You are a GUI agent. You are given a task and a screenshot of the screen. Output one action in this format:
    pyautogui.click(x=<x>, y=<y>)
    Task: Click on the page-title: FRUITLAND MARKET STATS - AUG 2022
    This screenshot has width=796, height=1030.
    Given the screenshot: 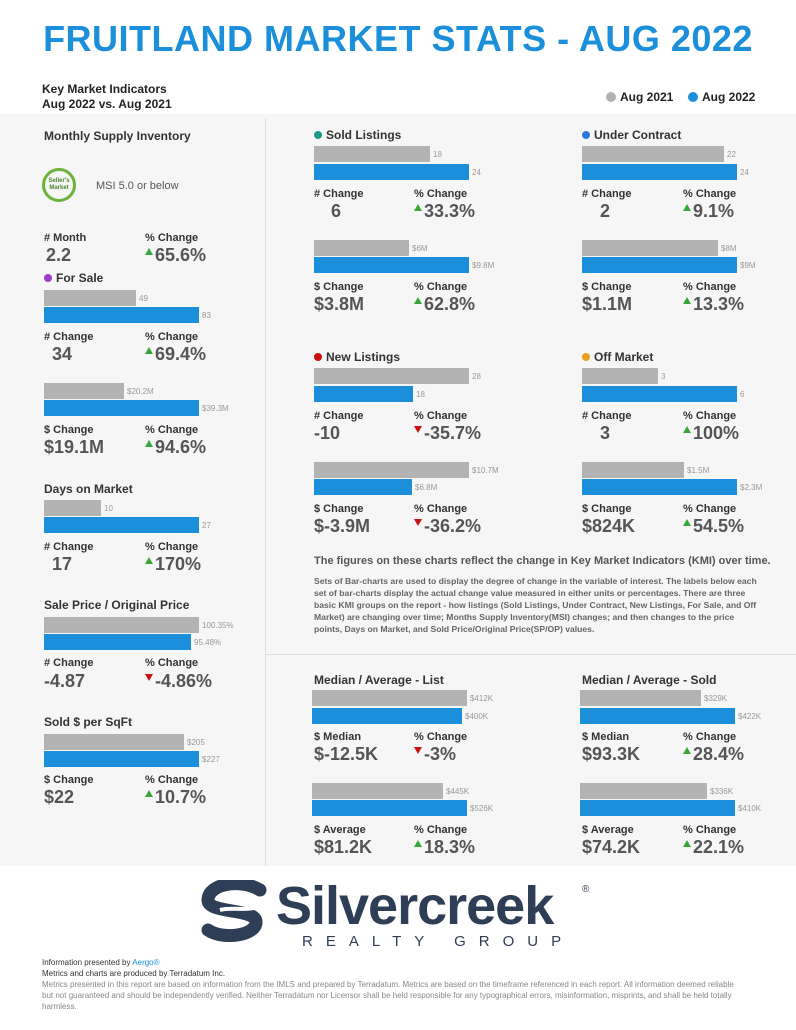 What is the action you would take?
    pyautogui.click(x=398, y=38)
    